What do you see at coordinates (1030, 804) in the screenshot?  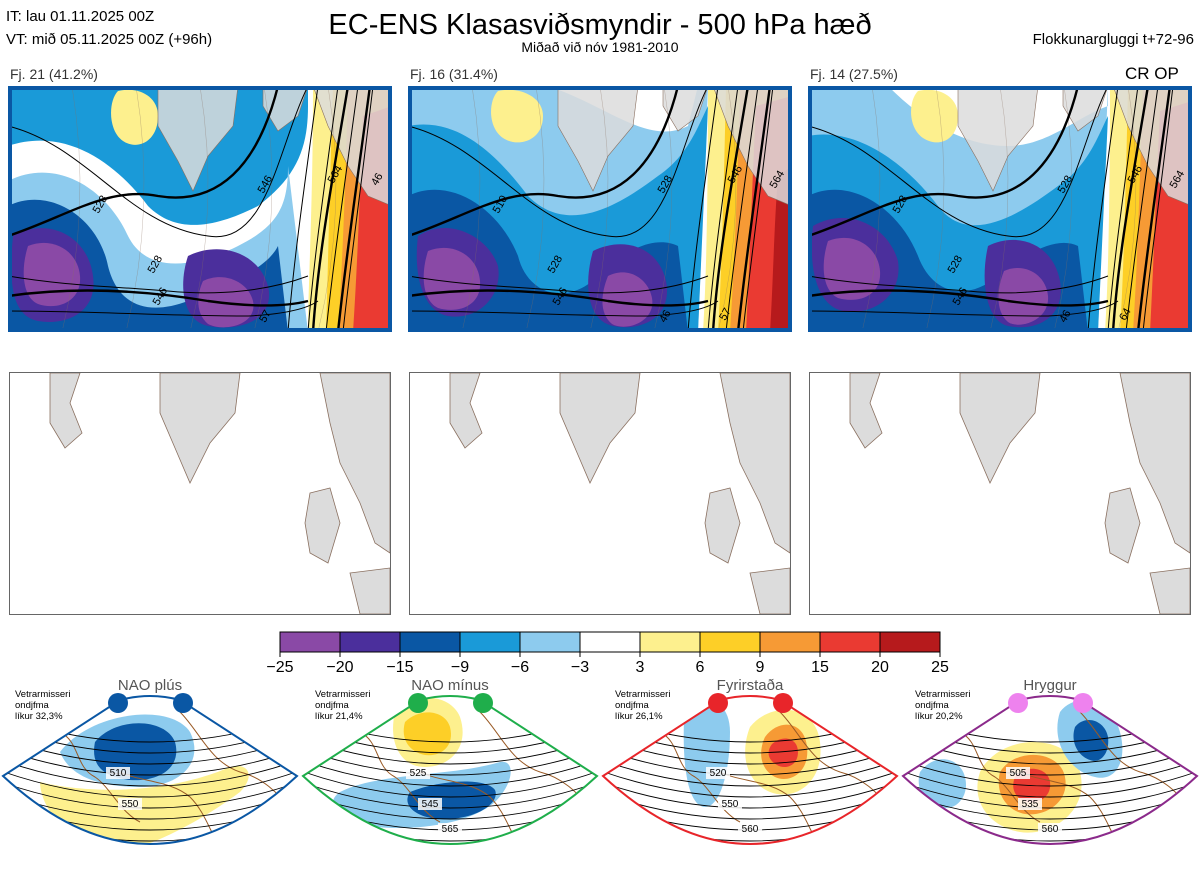 I see `regime-contour-label: 535` at bounding box center [1030, 804].